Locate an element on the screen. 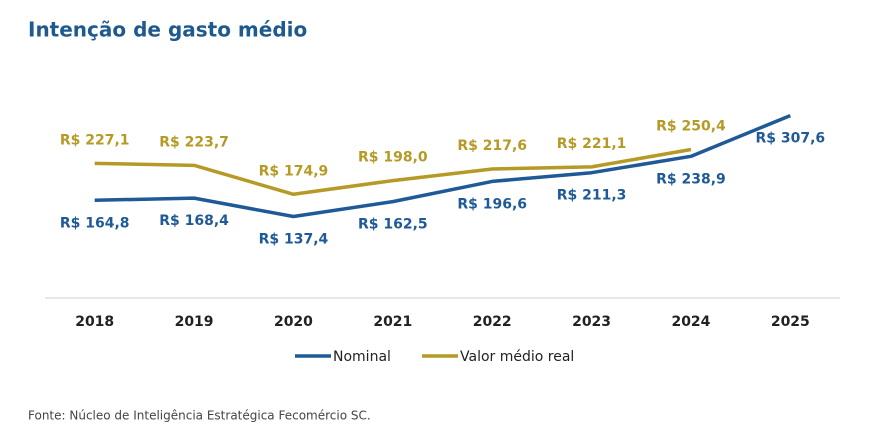 The height and width of the screenshot is (438, 883). x-tick-label: 2022 is located at coordinates (492, 322).